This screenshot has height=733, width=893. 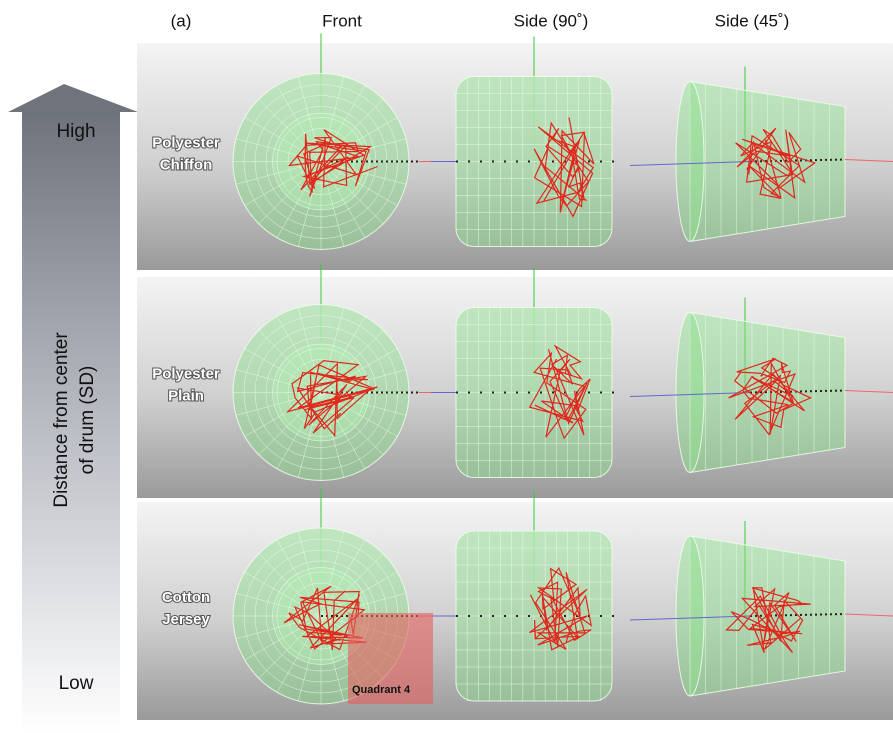 I want to click on row-label: Chiffon, so click(x=186, y=164).